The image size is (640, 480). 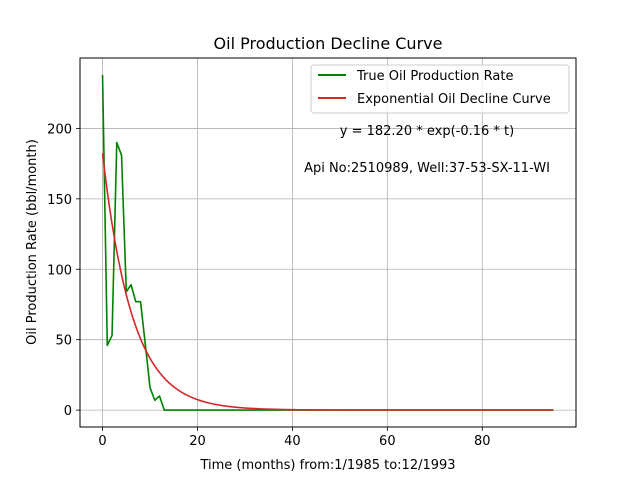 What do you see at coordinates (32, 242) in the screenshot?
I see `y-axis-label: Oil Production Rate (bbl/month)` at bounding box center [32, 242].